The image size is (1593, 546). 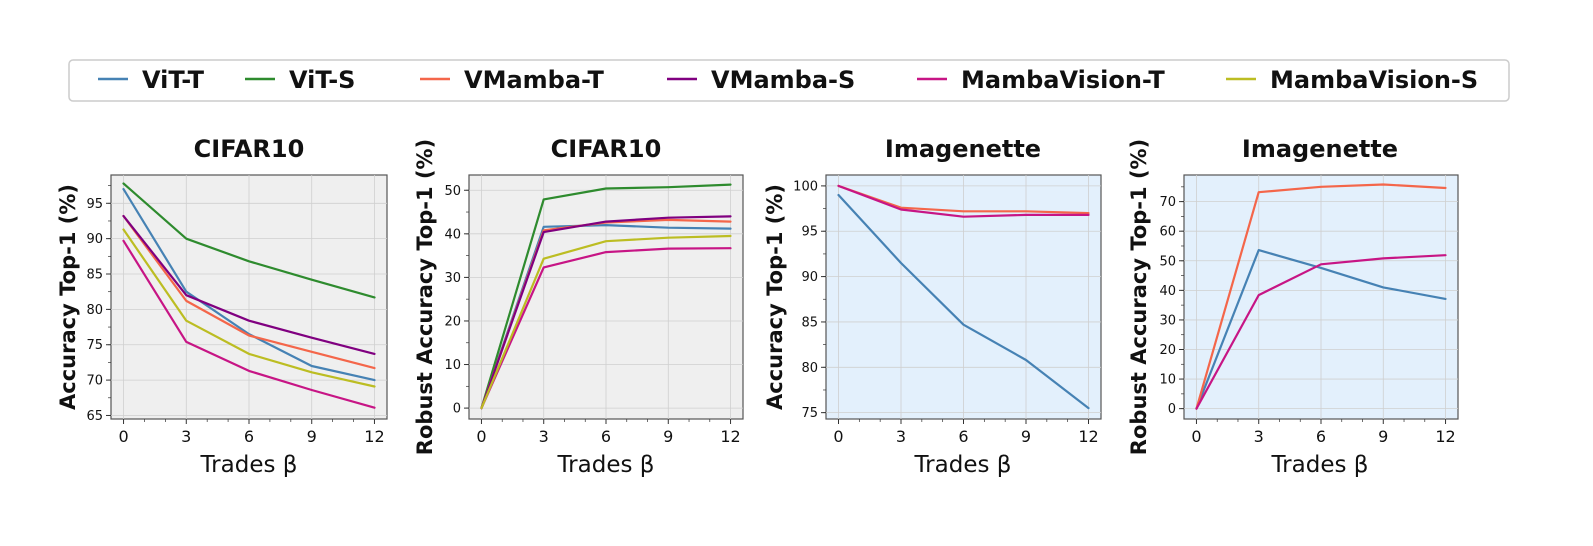 What do you see at coordinates (1374, 80) in the screenshot?
I see `legend-label: MambaVision-S` at bounding box center [1374, 80].